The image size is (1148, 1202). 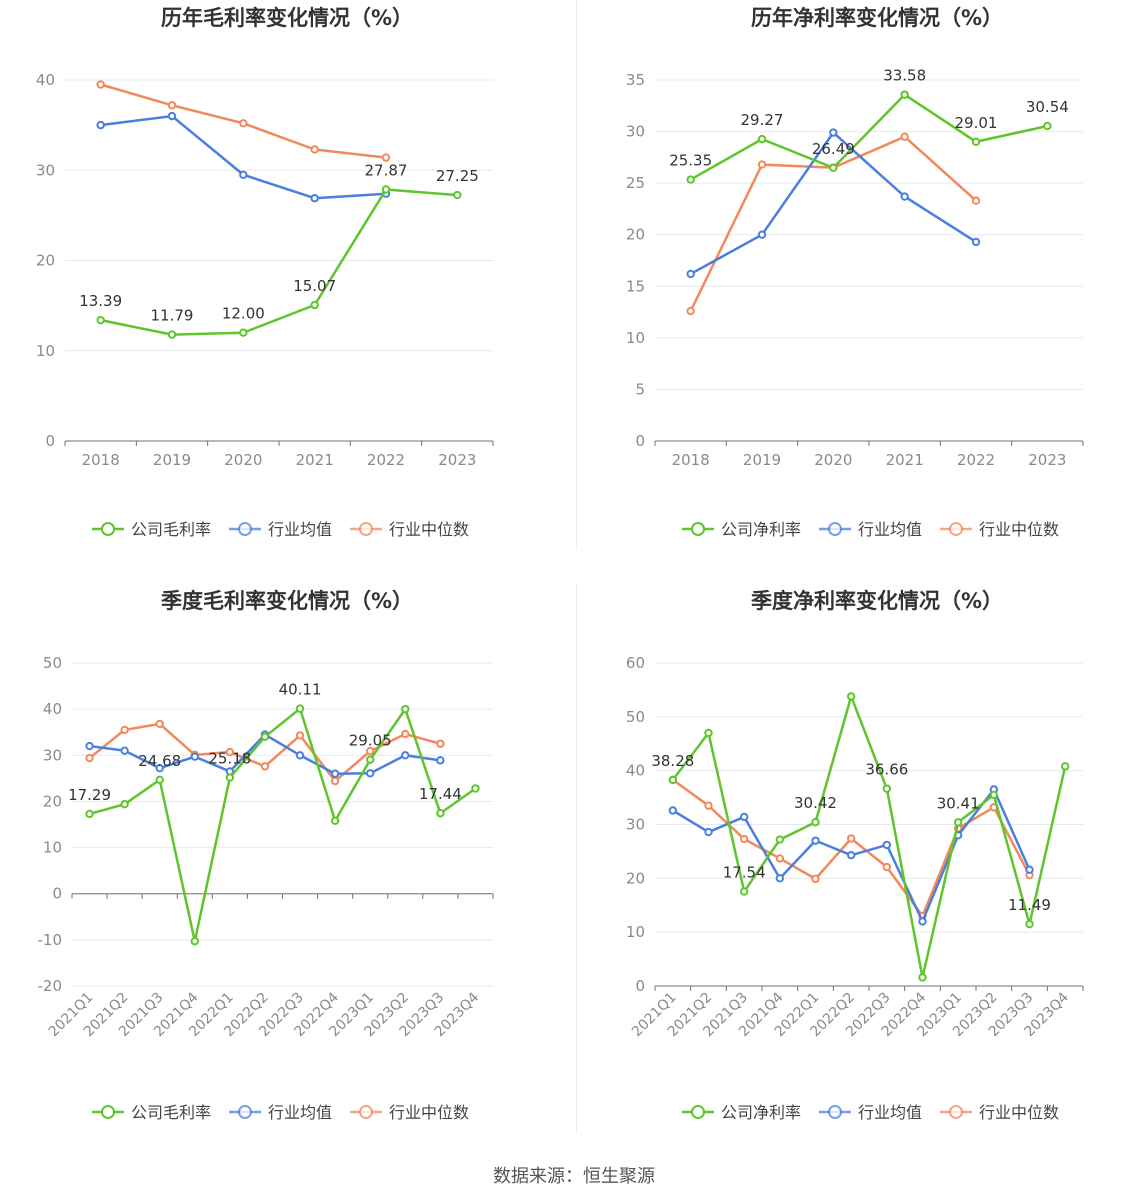 What do you see at coordinates (370, 741) in the screenshot?
I see `data-label: 29.05` at bounding box center [370, 741].